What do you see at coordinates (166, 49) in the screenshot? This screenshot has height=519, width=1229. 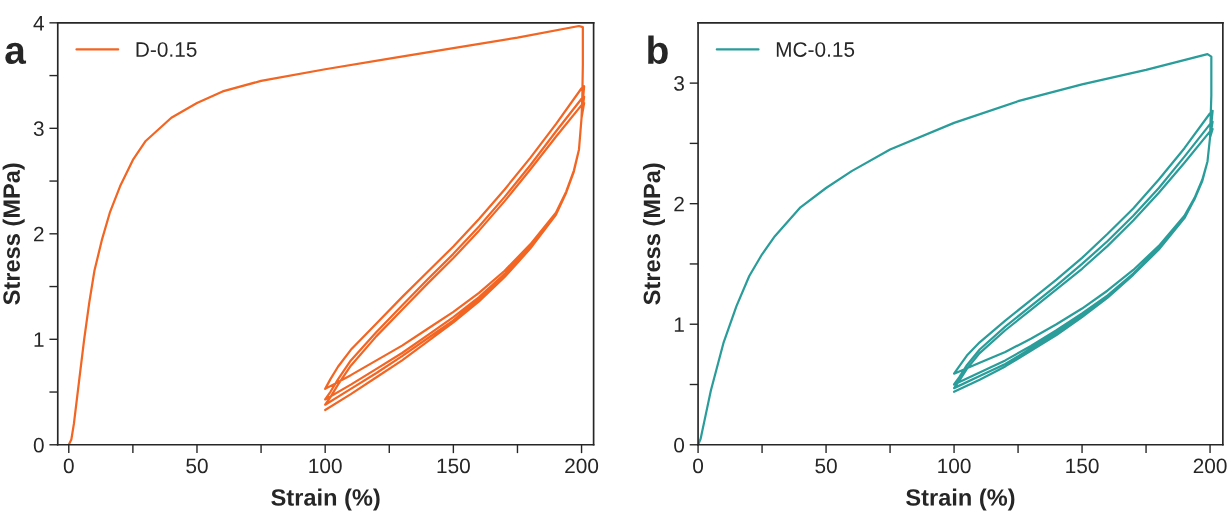 I see `legend-label: D-0.15` at bounding box center [166, 49].